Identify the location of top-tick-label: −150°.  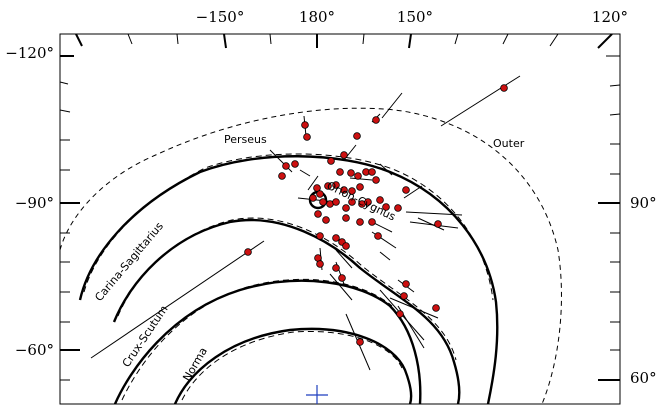
(220, 17).